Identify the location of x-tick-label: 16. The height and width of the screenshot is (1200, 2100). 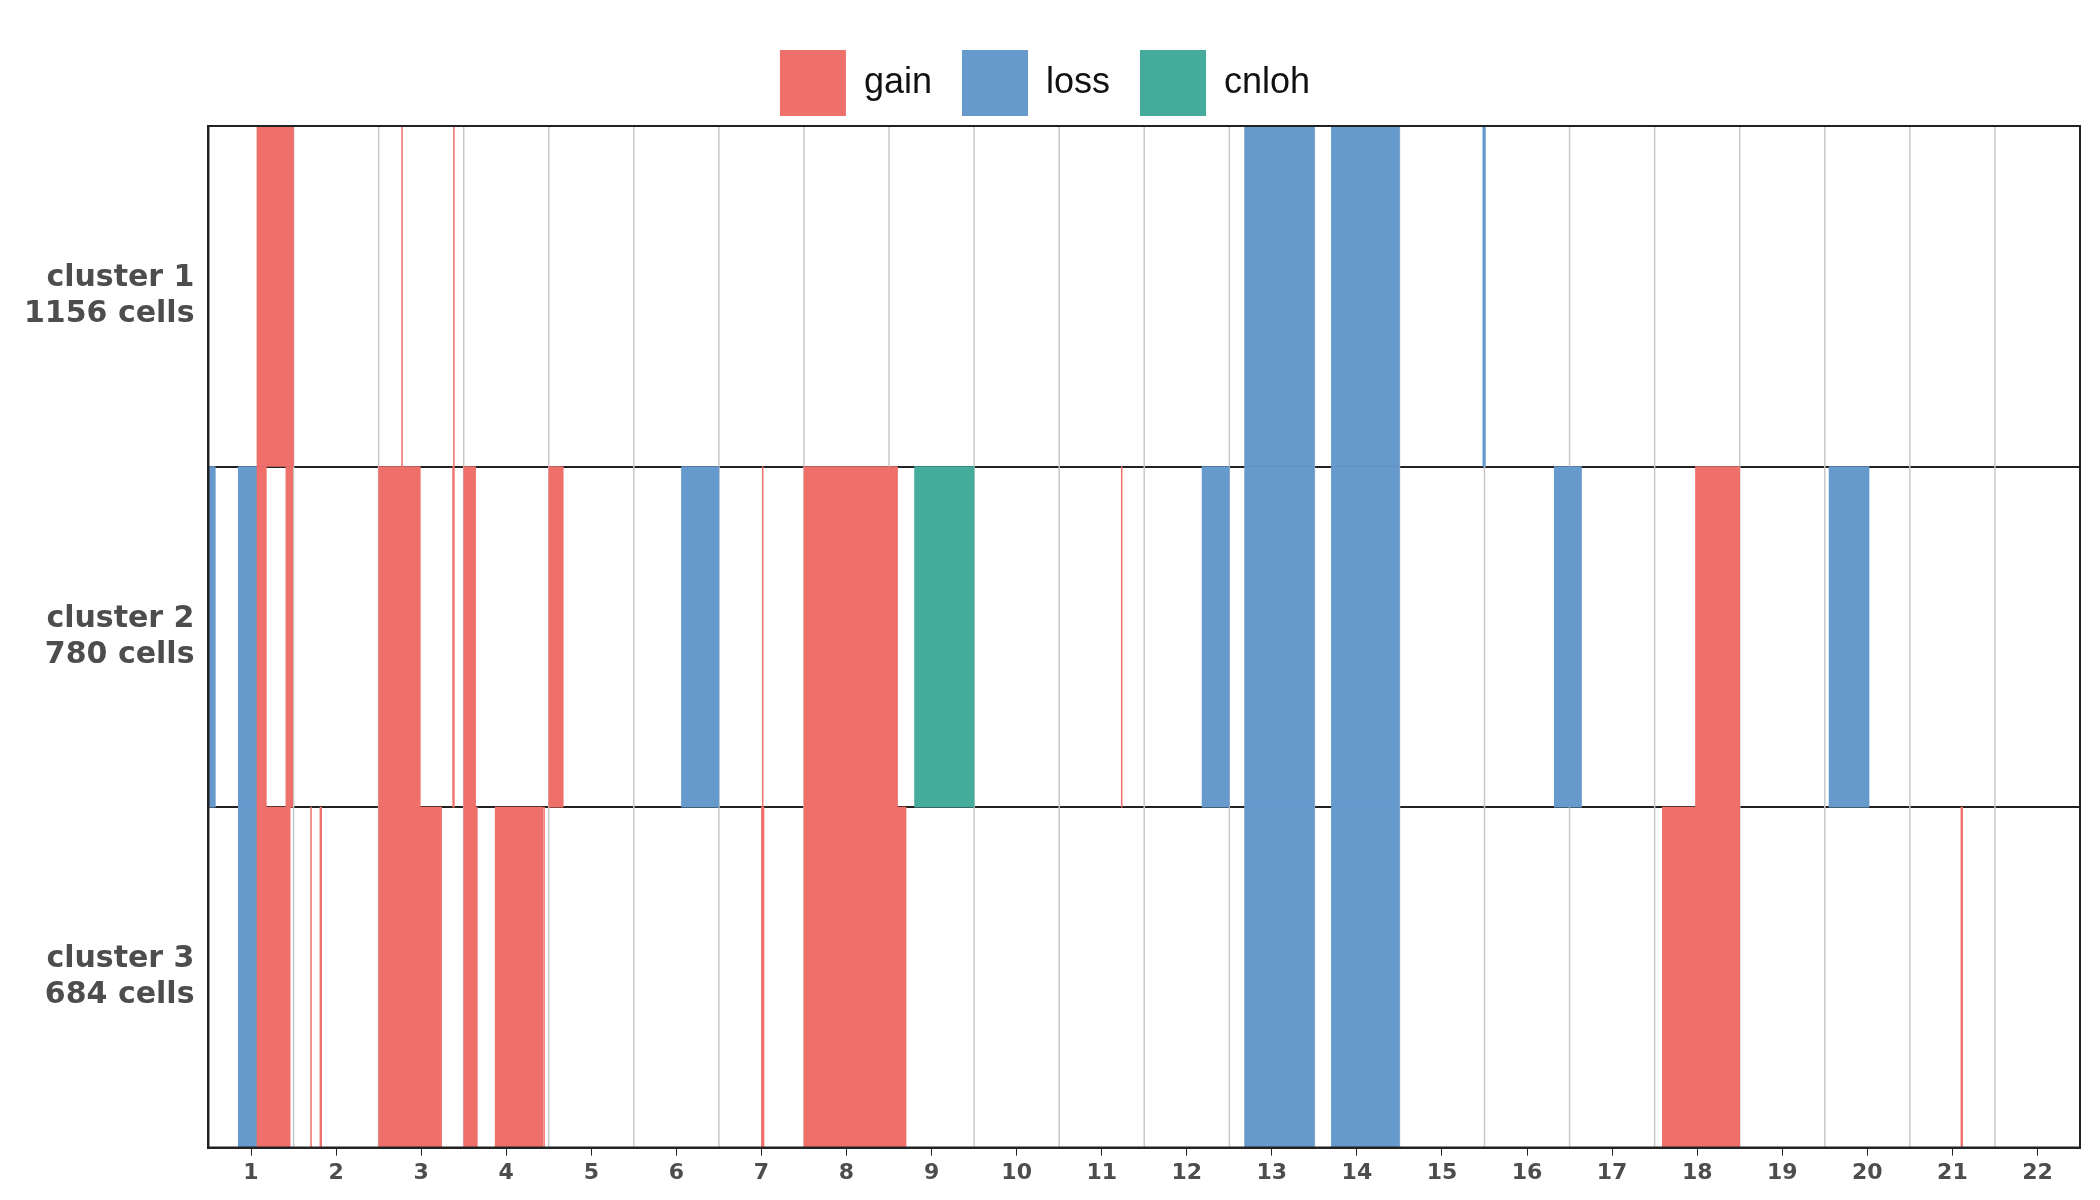
(1527, 1171).